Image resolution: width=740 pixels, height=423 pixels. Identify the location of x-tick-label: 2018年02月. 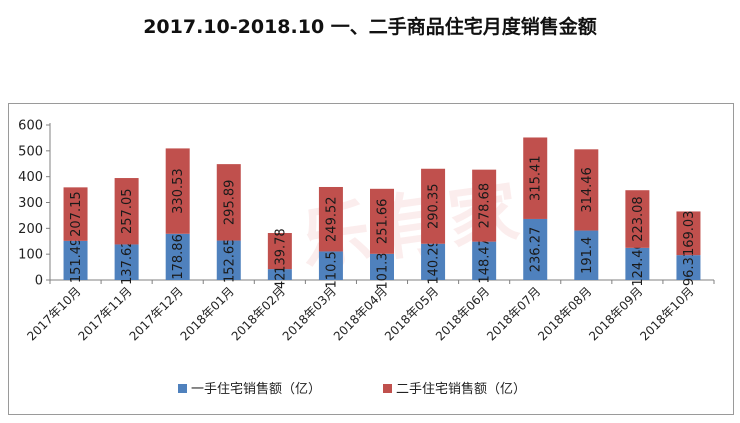
(258, 313).